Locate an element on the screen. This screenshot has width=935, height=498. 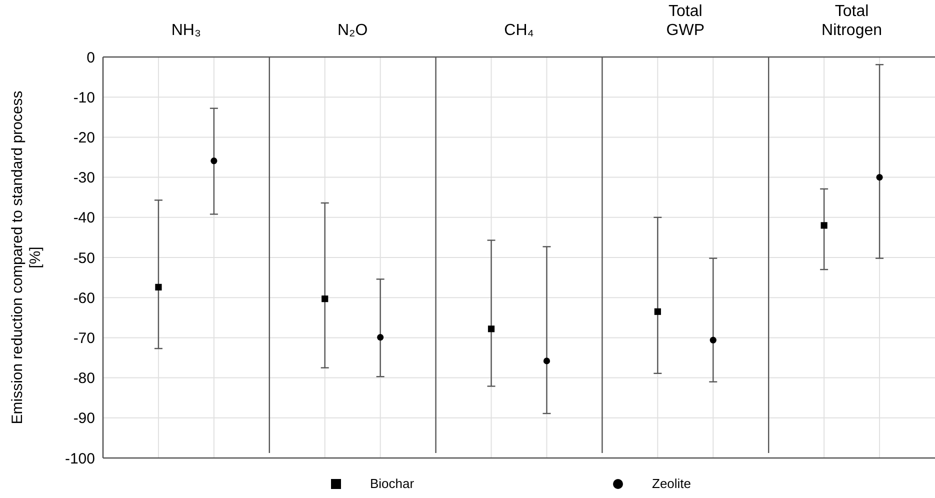
y-axis-title: Emission reduction compared to standard process [%] is located at coordinates (26, 257).